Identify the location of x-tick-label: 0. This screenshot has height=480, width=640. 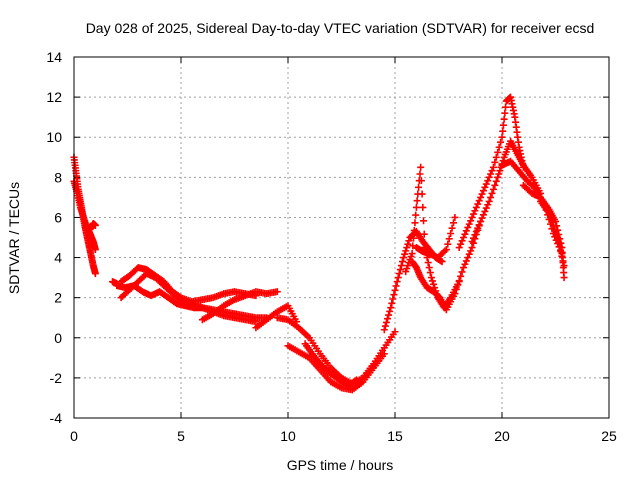
(74, 436).